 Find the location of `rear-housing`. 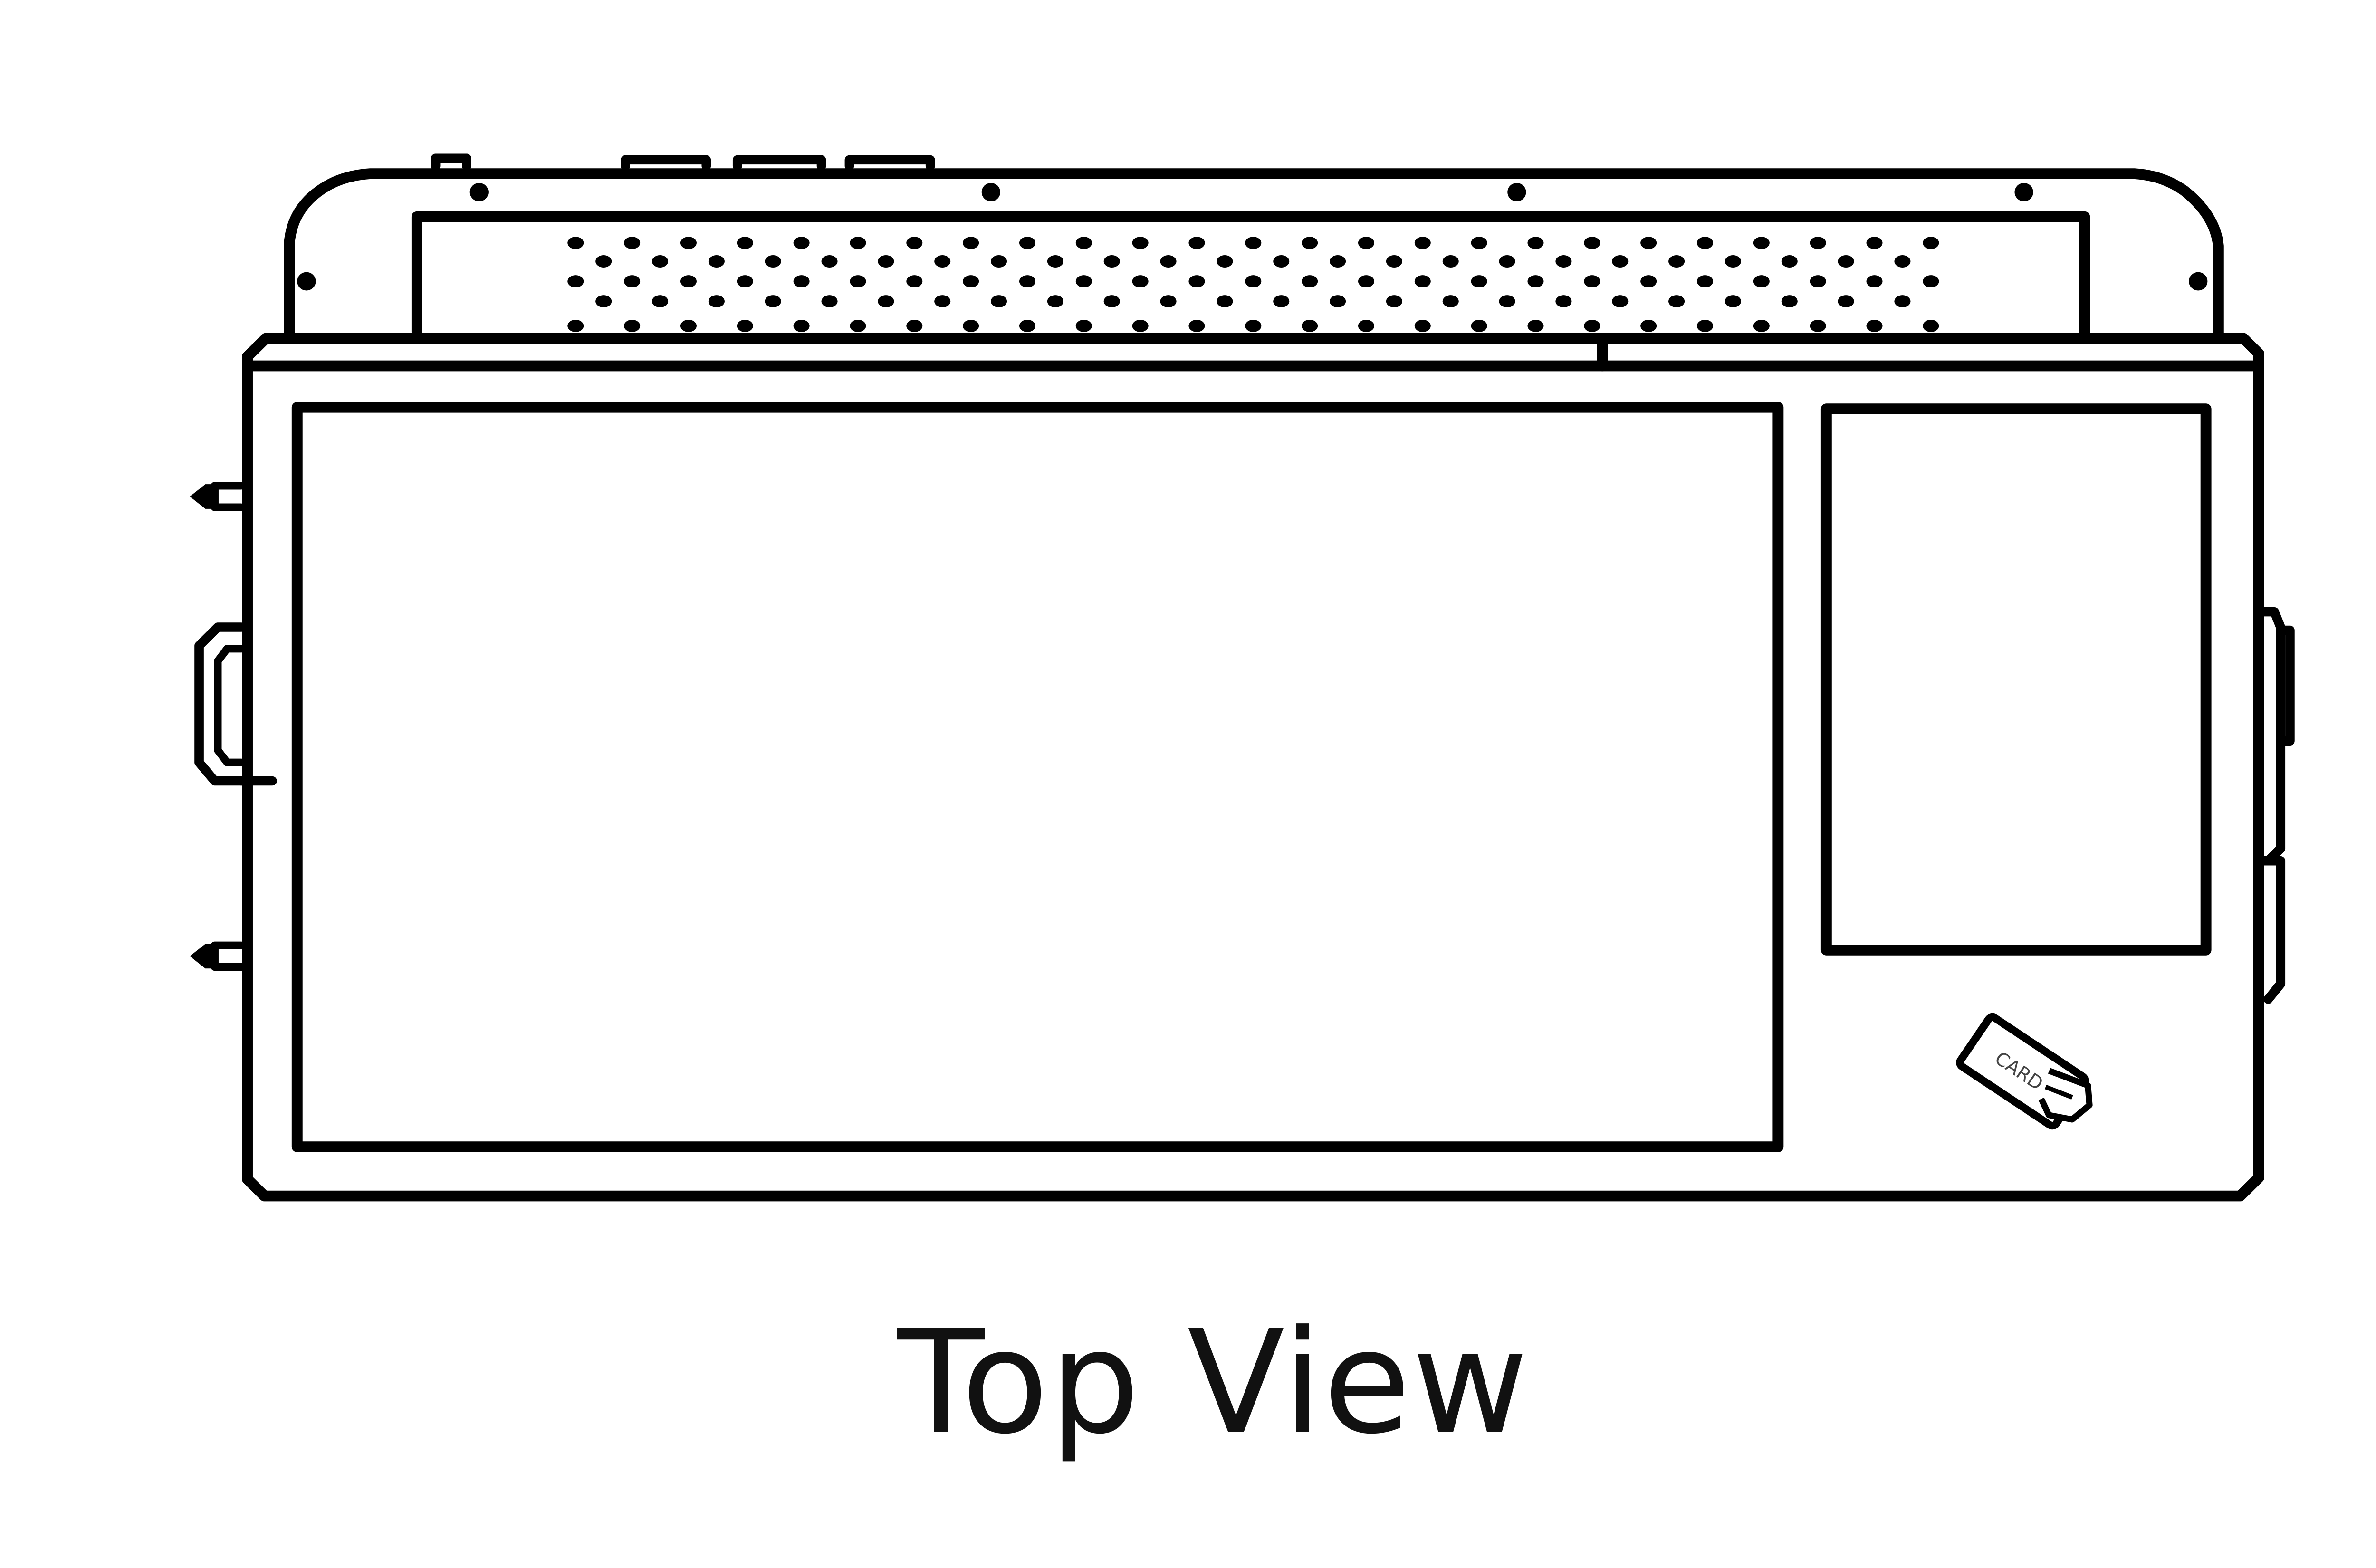

rear-housing is located at coordinates (1254, 255).